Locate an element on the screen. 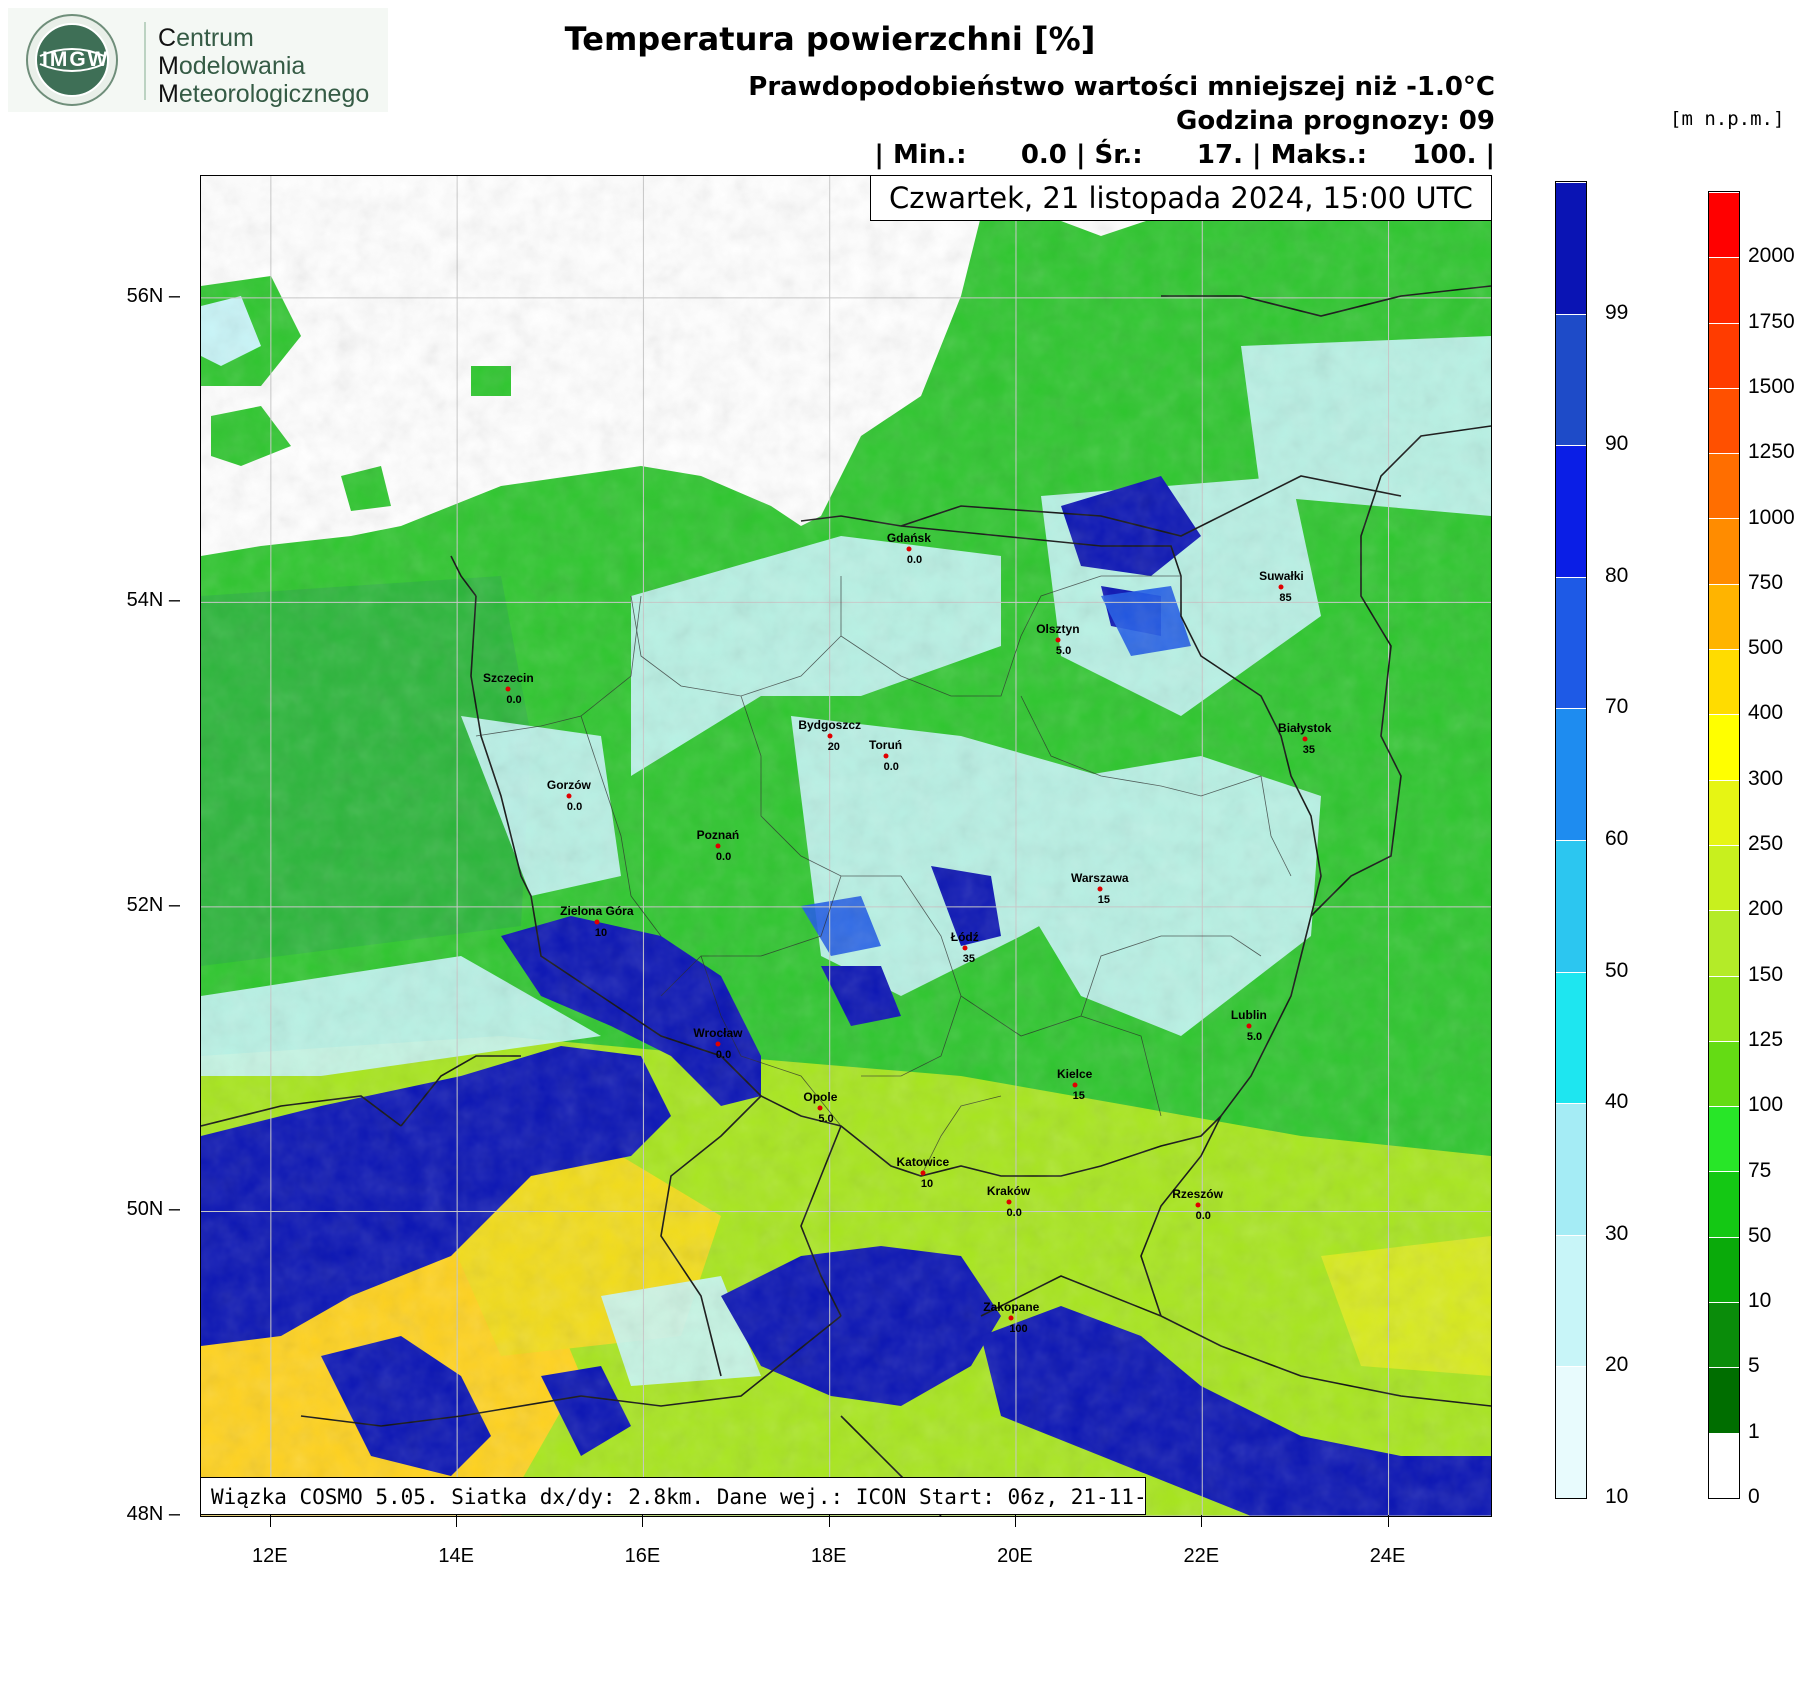  colorbar-label: 40 is located at coordinates (1617, 1102).